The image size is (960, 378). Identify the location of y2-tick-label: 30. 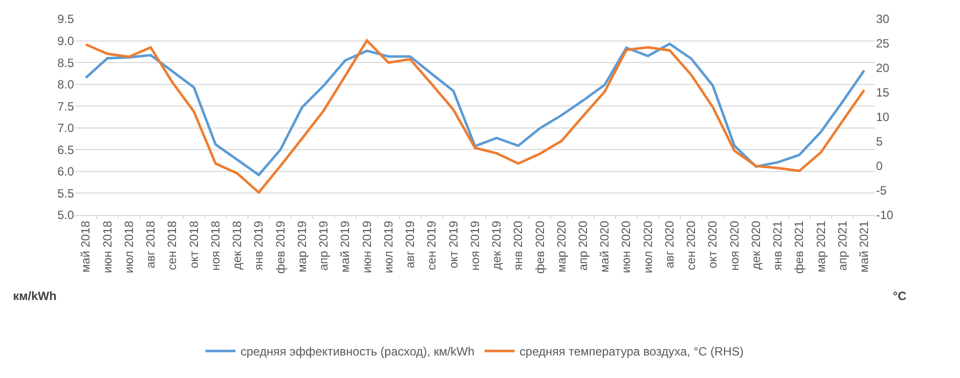
(883, 19).